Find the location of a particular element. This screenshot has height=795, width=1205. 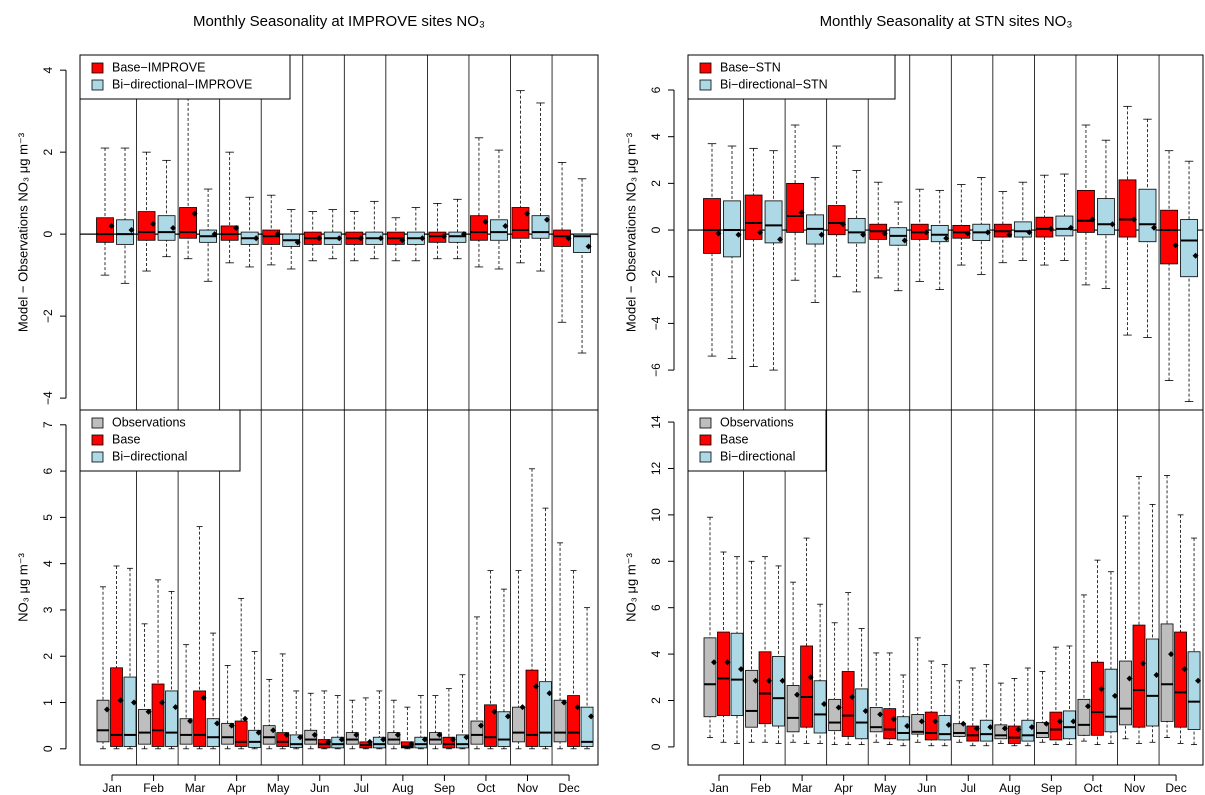

x-tick-label: Nov is located at coordinates (527, 788).